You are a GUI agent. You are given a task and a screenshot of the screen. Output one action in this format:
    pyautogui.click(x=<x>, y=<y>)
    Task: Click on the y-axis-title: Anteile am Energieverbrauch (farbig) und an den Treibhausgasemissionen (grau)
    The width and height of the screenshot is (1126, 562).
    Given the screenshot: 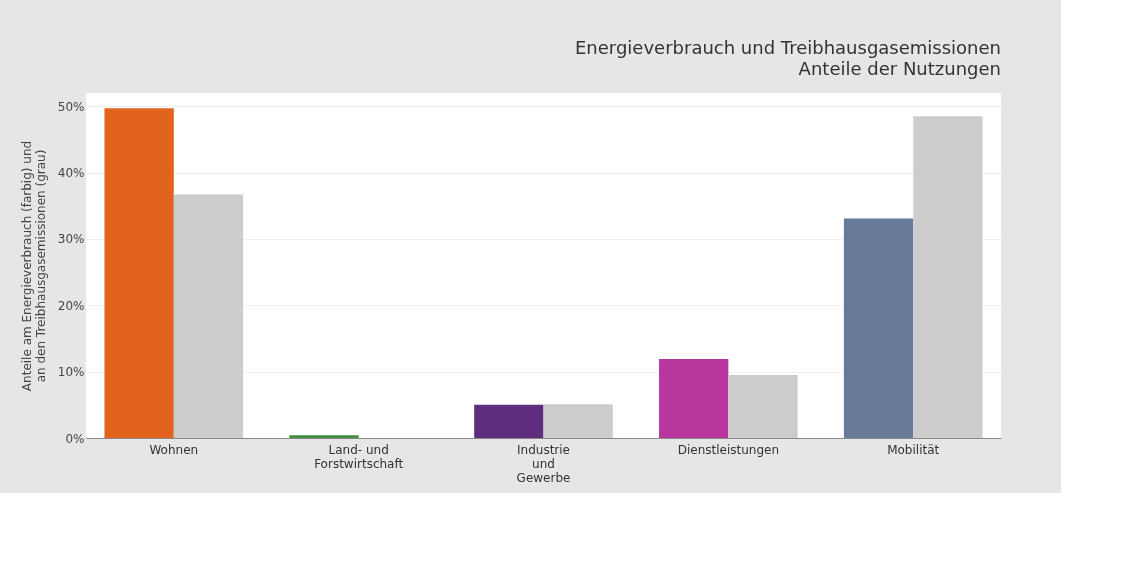 What is the action you would take?
    pyautogui.click(x=33, y=266)
    